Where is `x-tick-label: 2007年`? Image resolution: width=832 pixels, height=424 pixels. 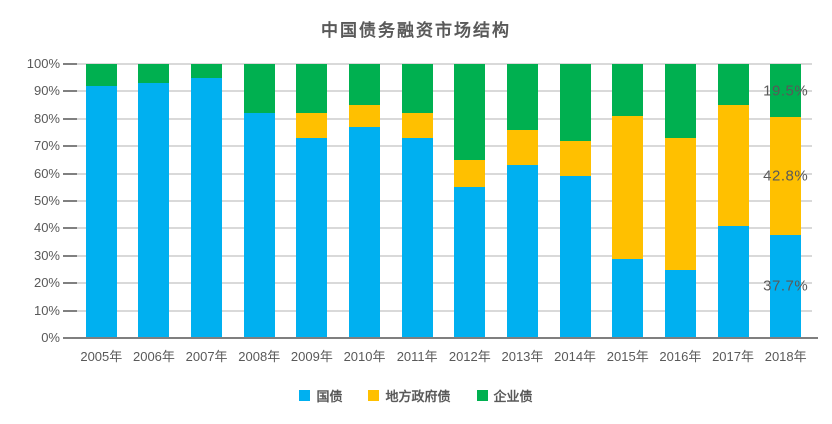 x-tick-label: 2007年 is located at coordinates (206, 356).